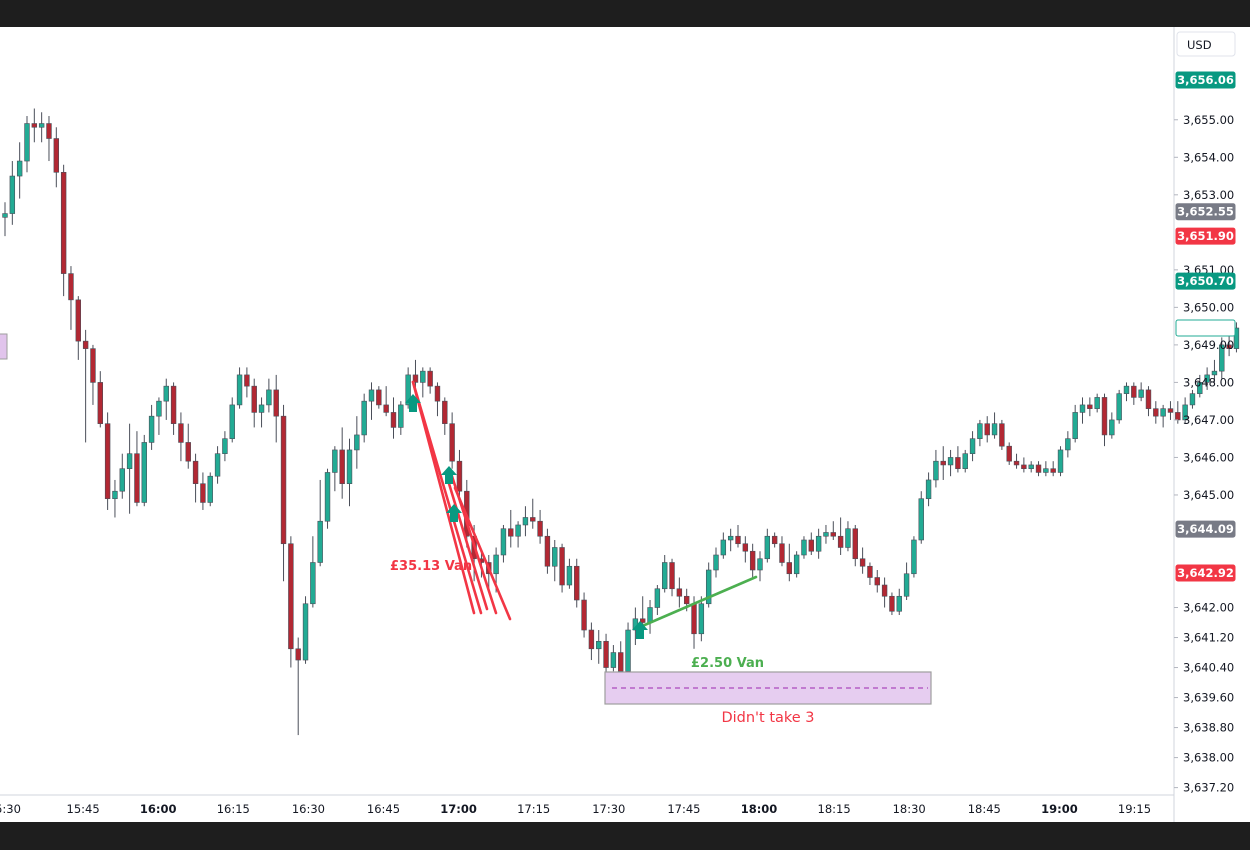 The image size is (1250, 850). I want to click on price-tick-label: 3,639.60, so click(1208, 698).